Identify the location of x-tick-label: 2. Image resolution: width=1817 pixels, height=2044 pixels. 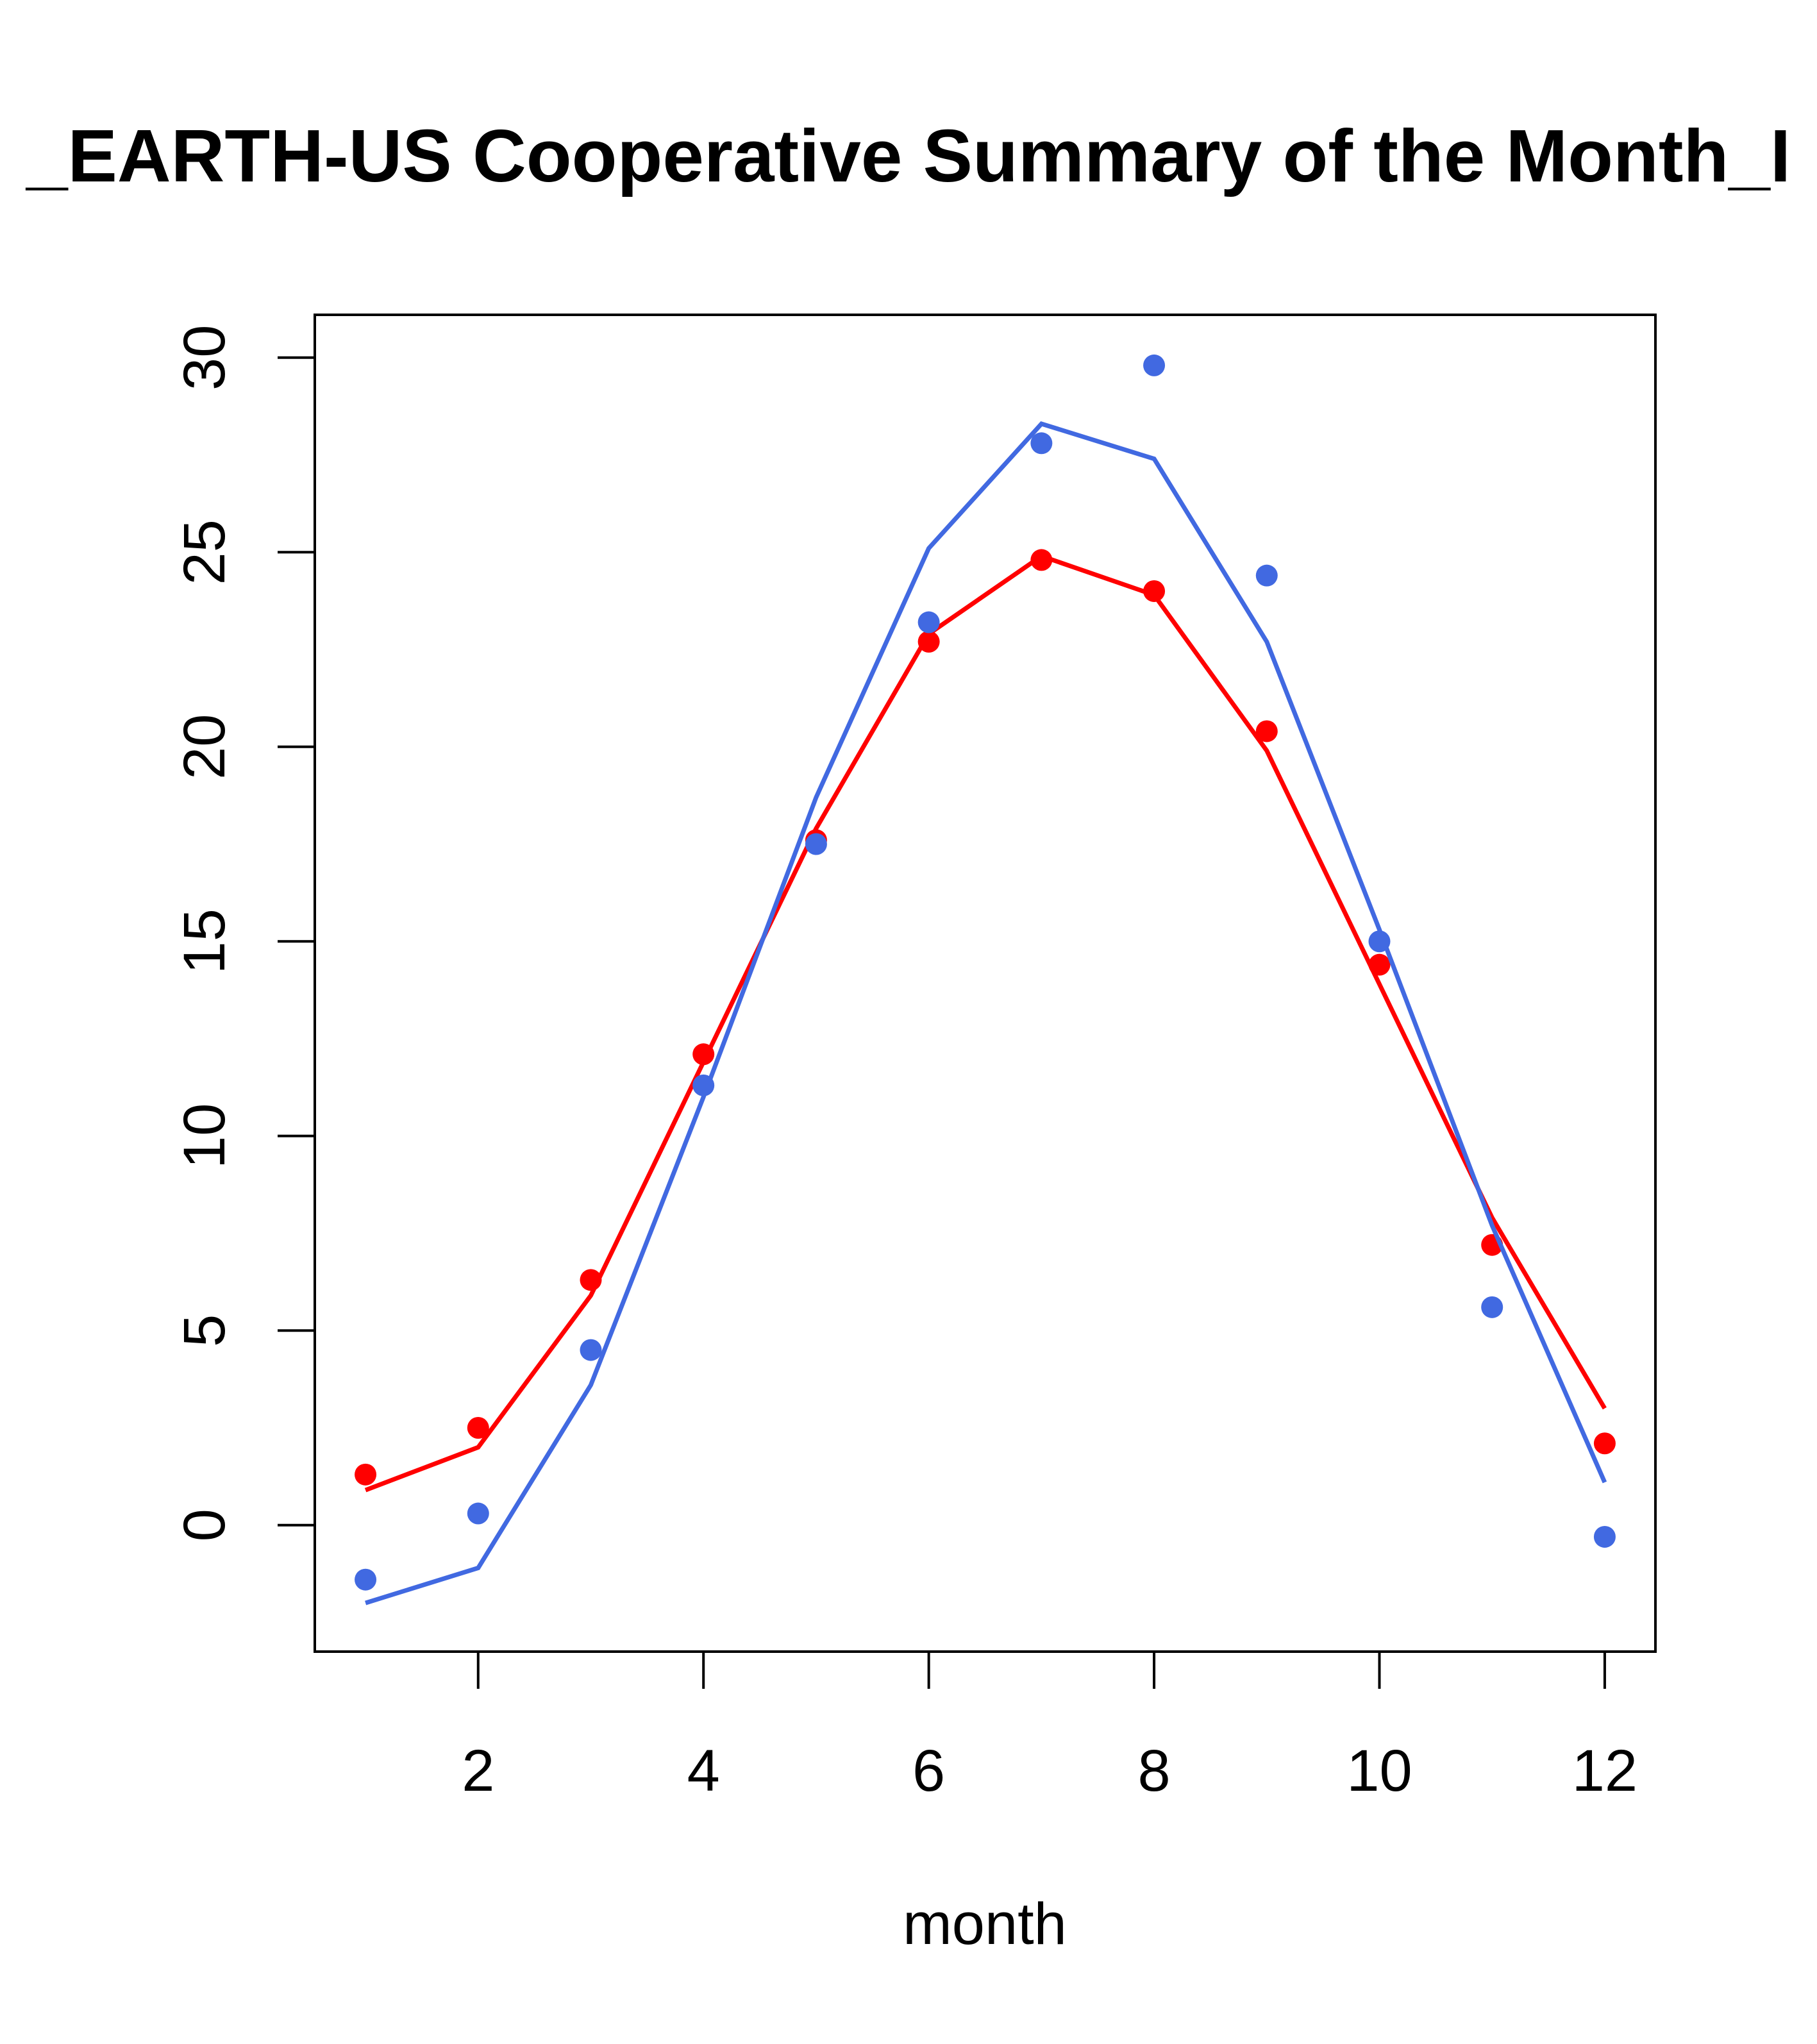
(478, 1771).